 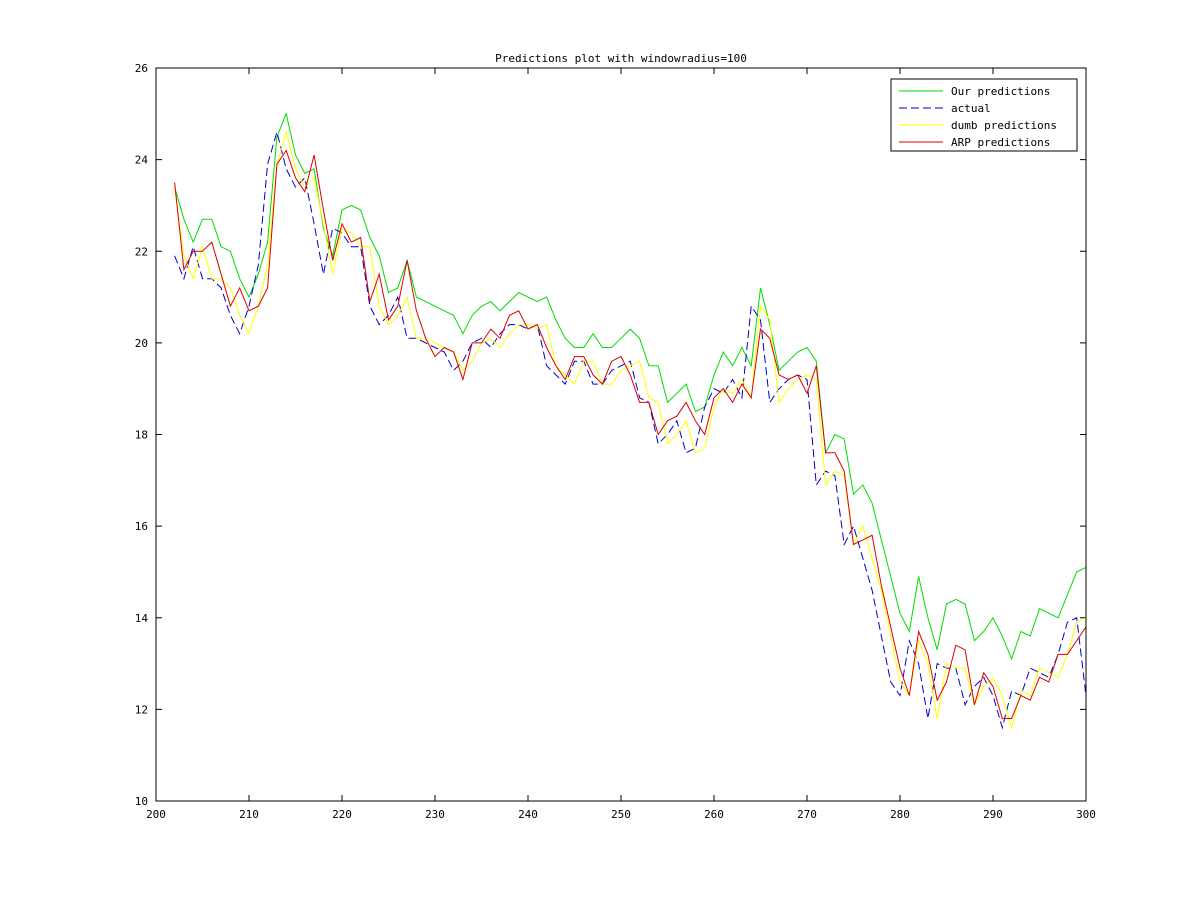 I want to click on x-tick-label: 210, so click(x=249, y=814).